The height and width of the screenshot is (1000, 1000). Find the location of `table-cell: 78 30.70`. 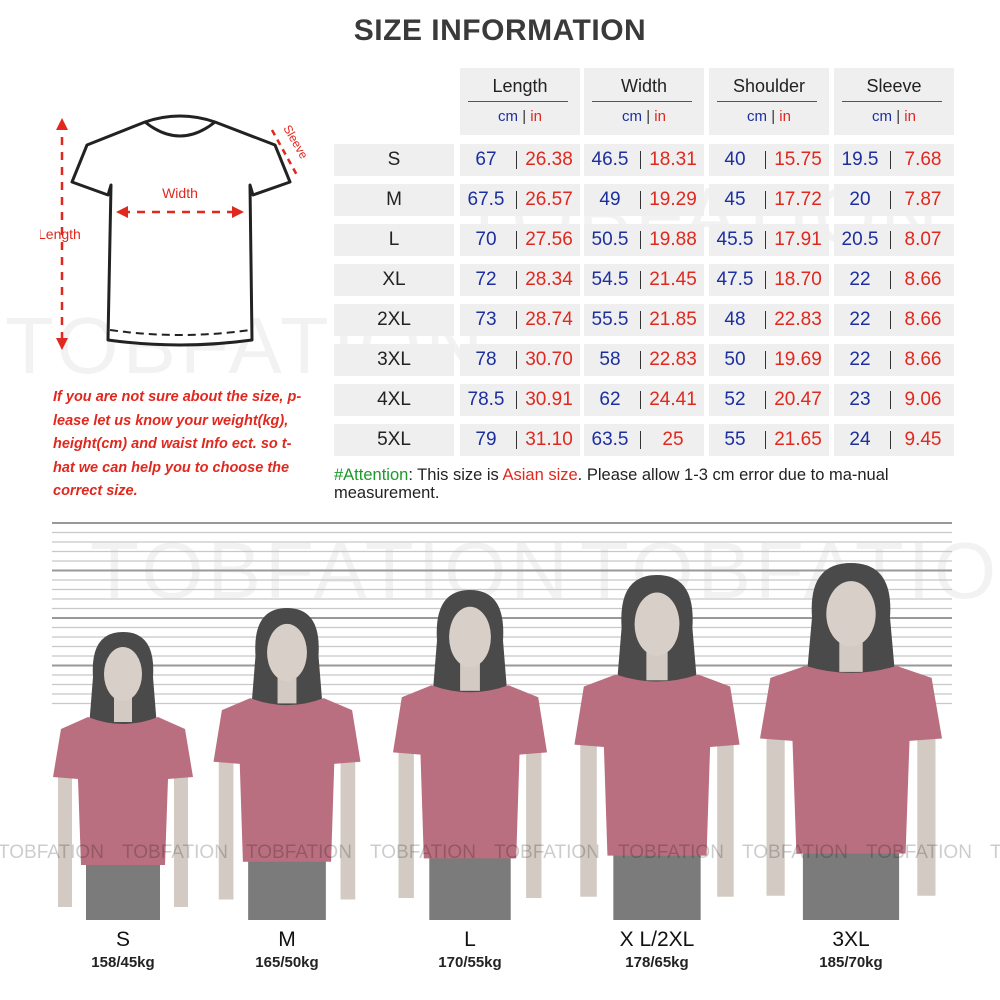

table-cell: 78 30.70 is located at coordinates (520, 360).